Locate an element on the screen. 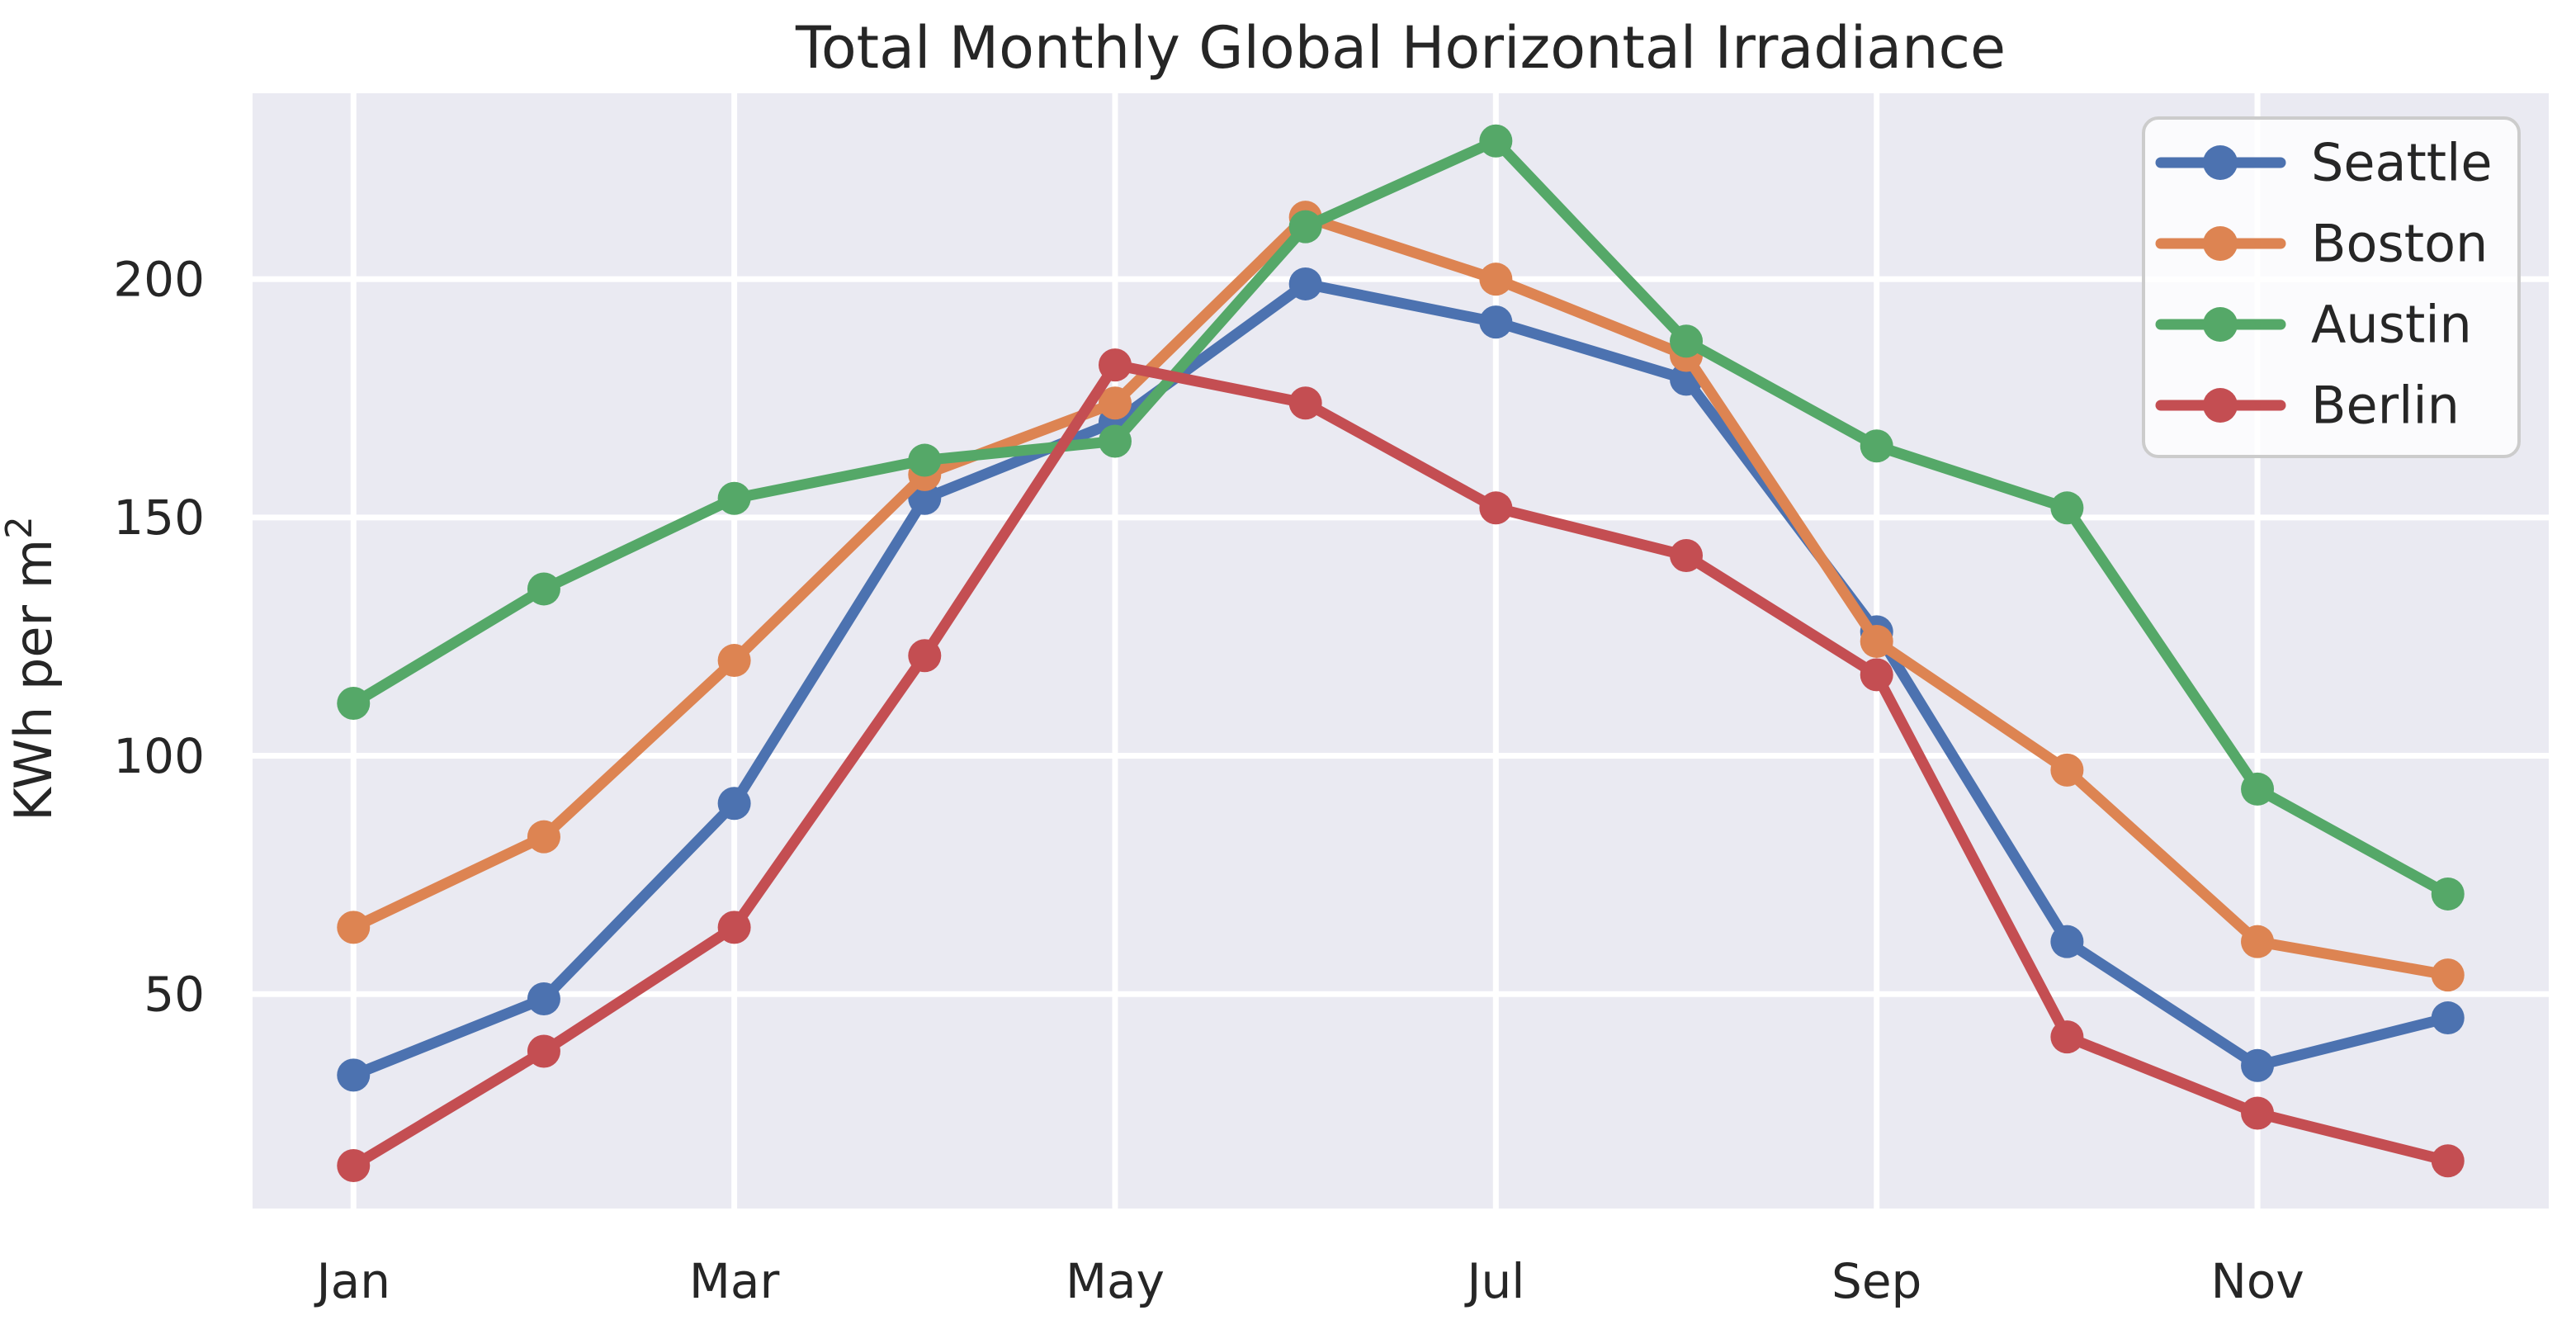  legend-marker-seattle is located at coordinates (2220, 162).